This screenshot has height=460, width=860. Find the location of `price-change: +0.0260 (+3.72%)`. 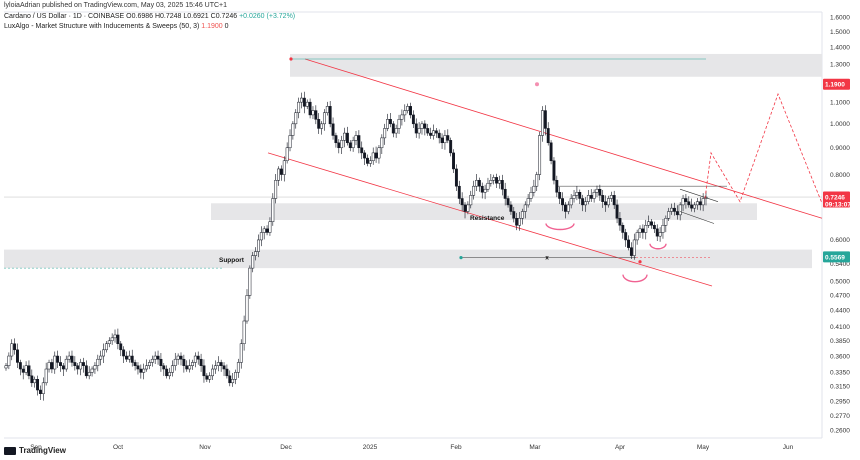

price-change: +0.0260 (+3.72%) is located at coordinates (267, 16).